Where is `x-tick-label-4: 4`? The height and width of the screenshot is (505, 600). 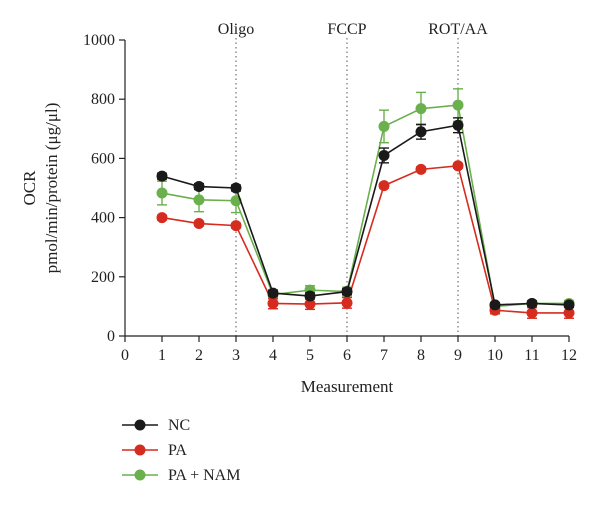 x-tick-label-4: 4 is located at coordinates (273, 355).